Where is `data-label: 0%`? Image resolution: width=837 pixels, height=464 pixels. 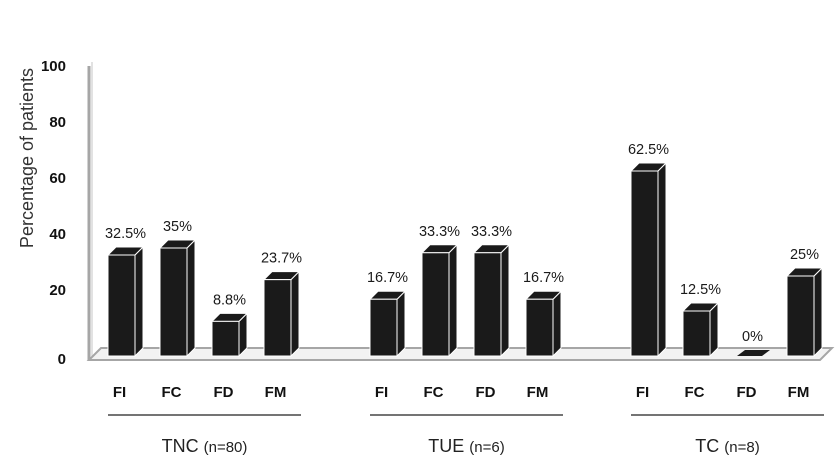
data-label: 0% is located at coordinates (752, 337).